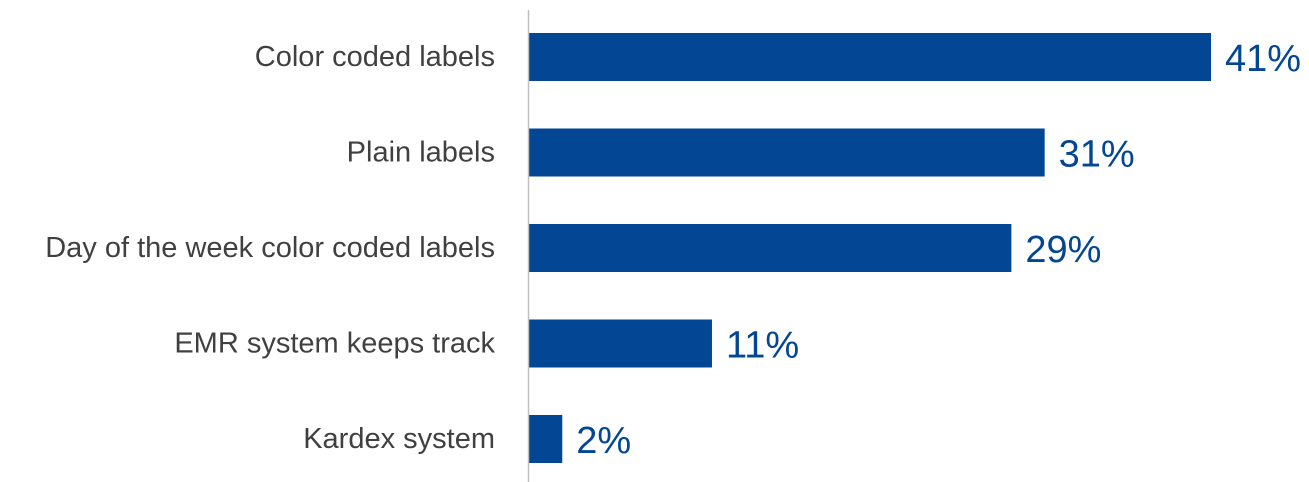  I want to click on category-label-3: EMR system keeps track, so click(334, 344).